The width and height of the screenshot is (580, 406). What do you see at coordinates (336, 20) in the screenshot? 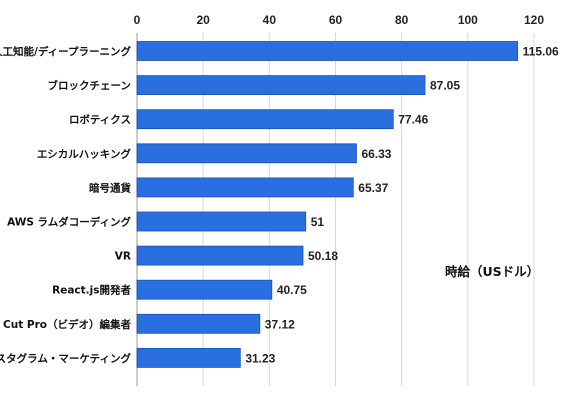
I see `x-tick-label: 60` at bounding box center [336, 20].